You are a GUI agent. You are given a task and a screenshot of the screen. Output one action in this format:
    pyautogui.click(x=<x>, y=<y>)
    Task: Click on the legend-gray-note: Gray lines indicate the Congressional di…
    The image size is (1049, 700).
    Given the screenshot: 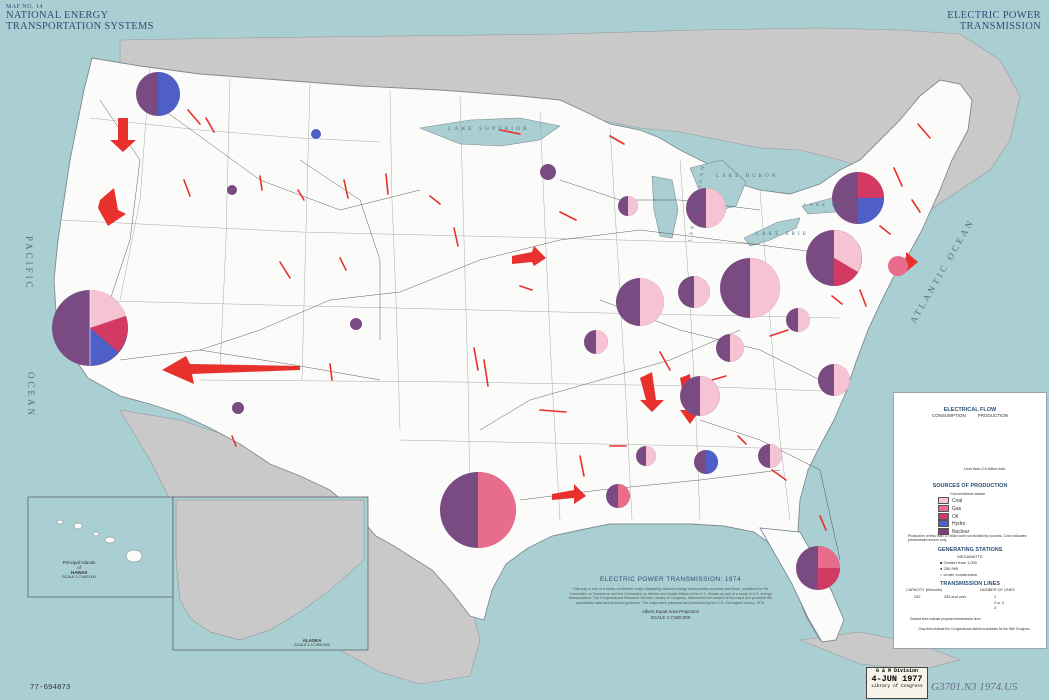 What is the action you would take?
    pyautogui.click(x=974, y=629)
    